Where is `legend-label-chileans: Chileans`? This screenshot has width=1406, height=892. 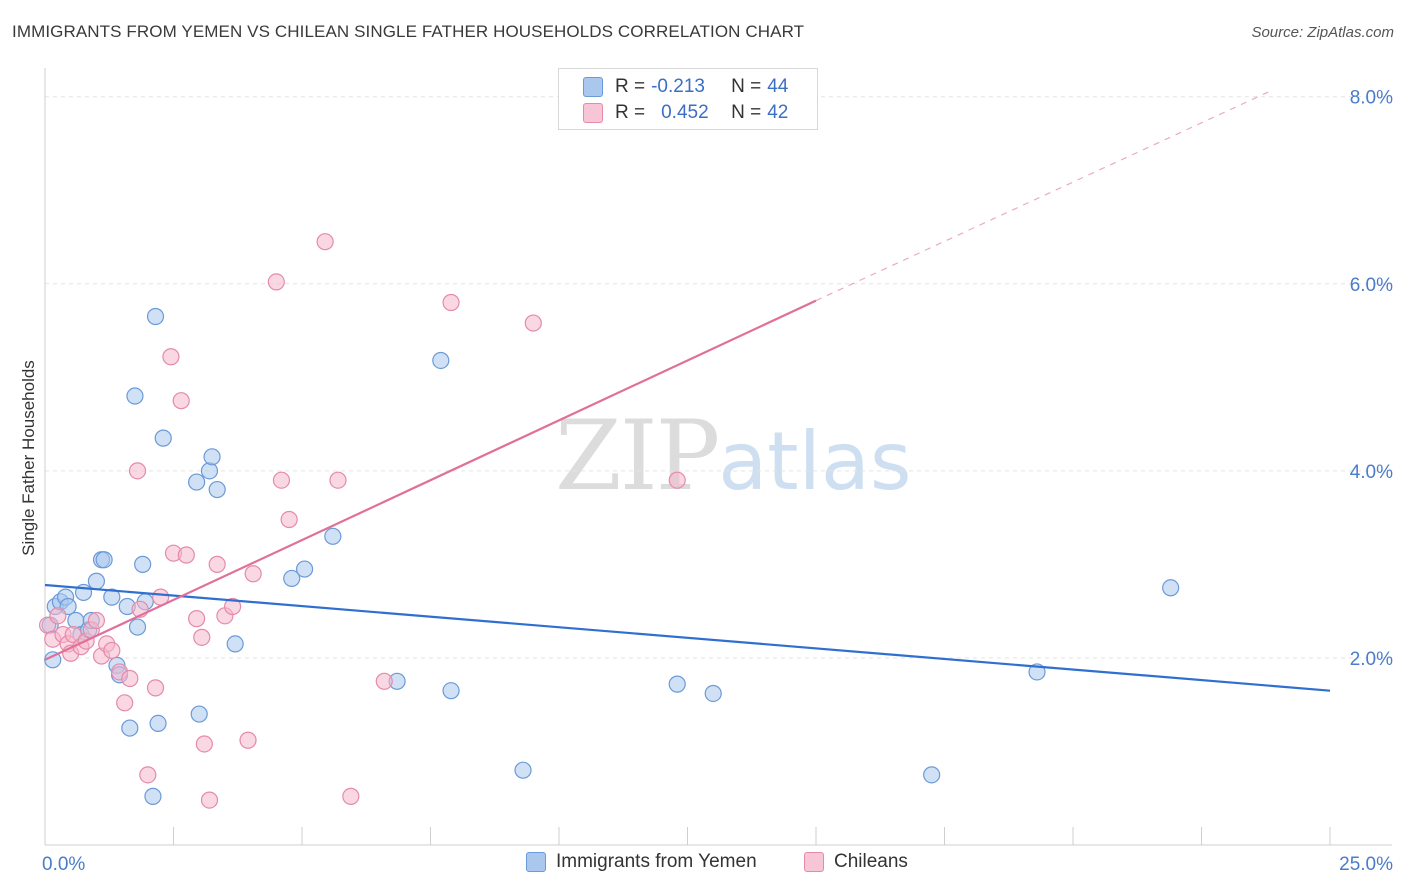 legend-label-chileans: Chileans is located at coordinates (871, 861).